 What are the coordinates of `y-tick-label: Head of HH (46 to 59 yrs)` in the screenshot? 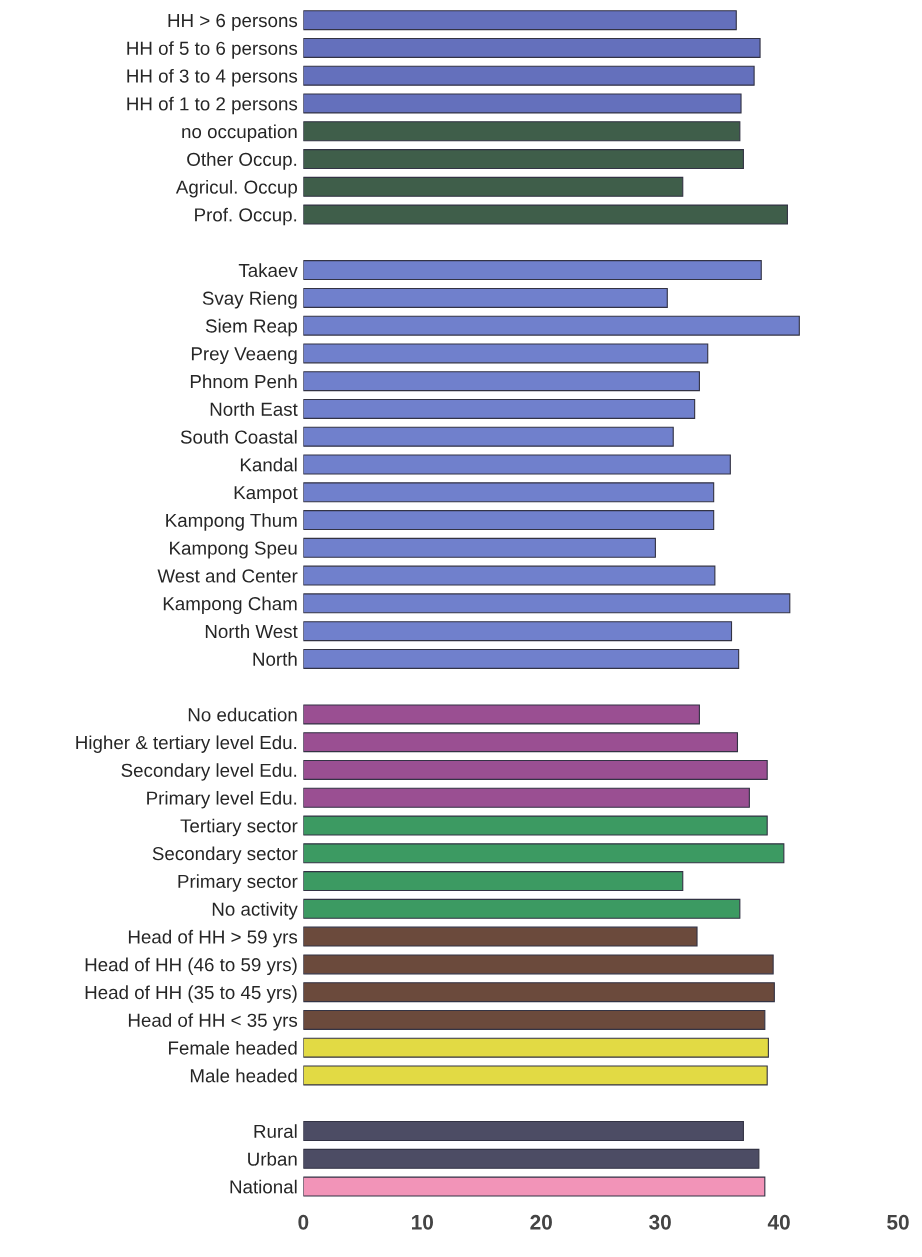 It's located at (191, 966).